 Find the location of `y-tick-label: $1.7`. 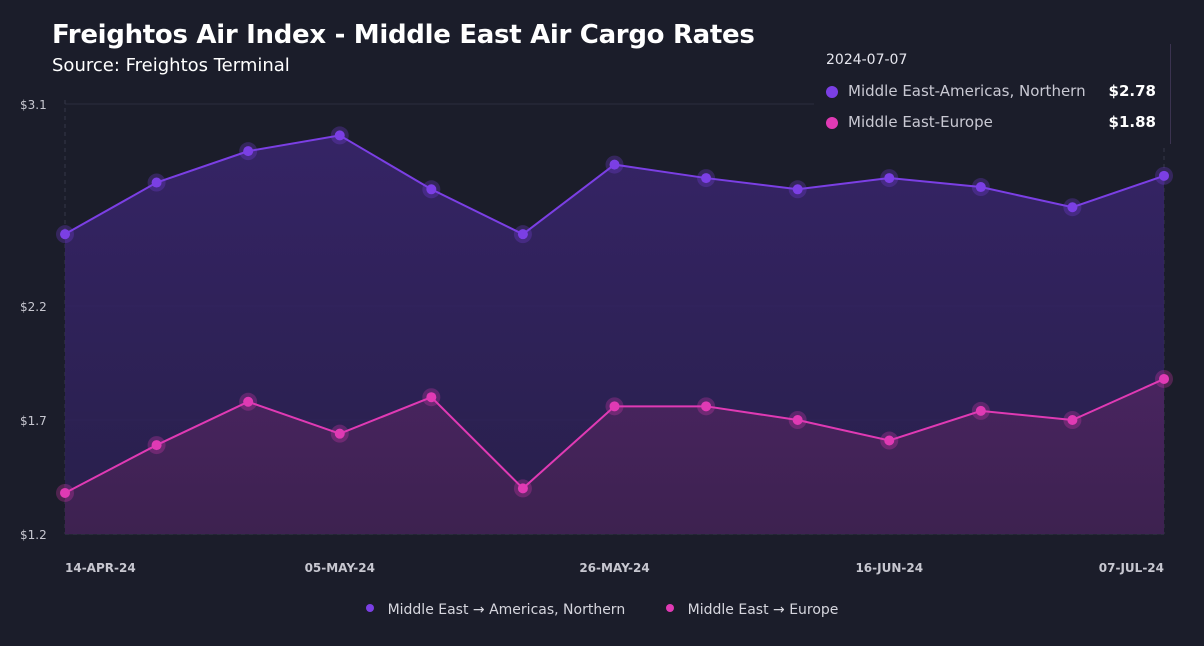

y-tick-label: $1.7 is located at coordinates (33, 421).